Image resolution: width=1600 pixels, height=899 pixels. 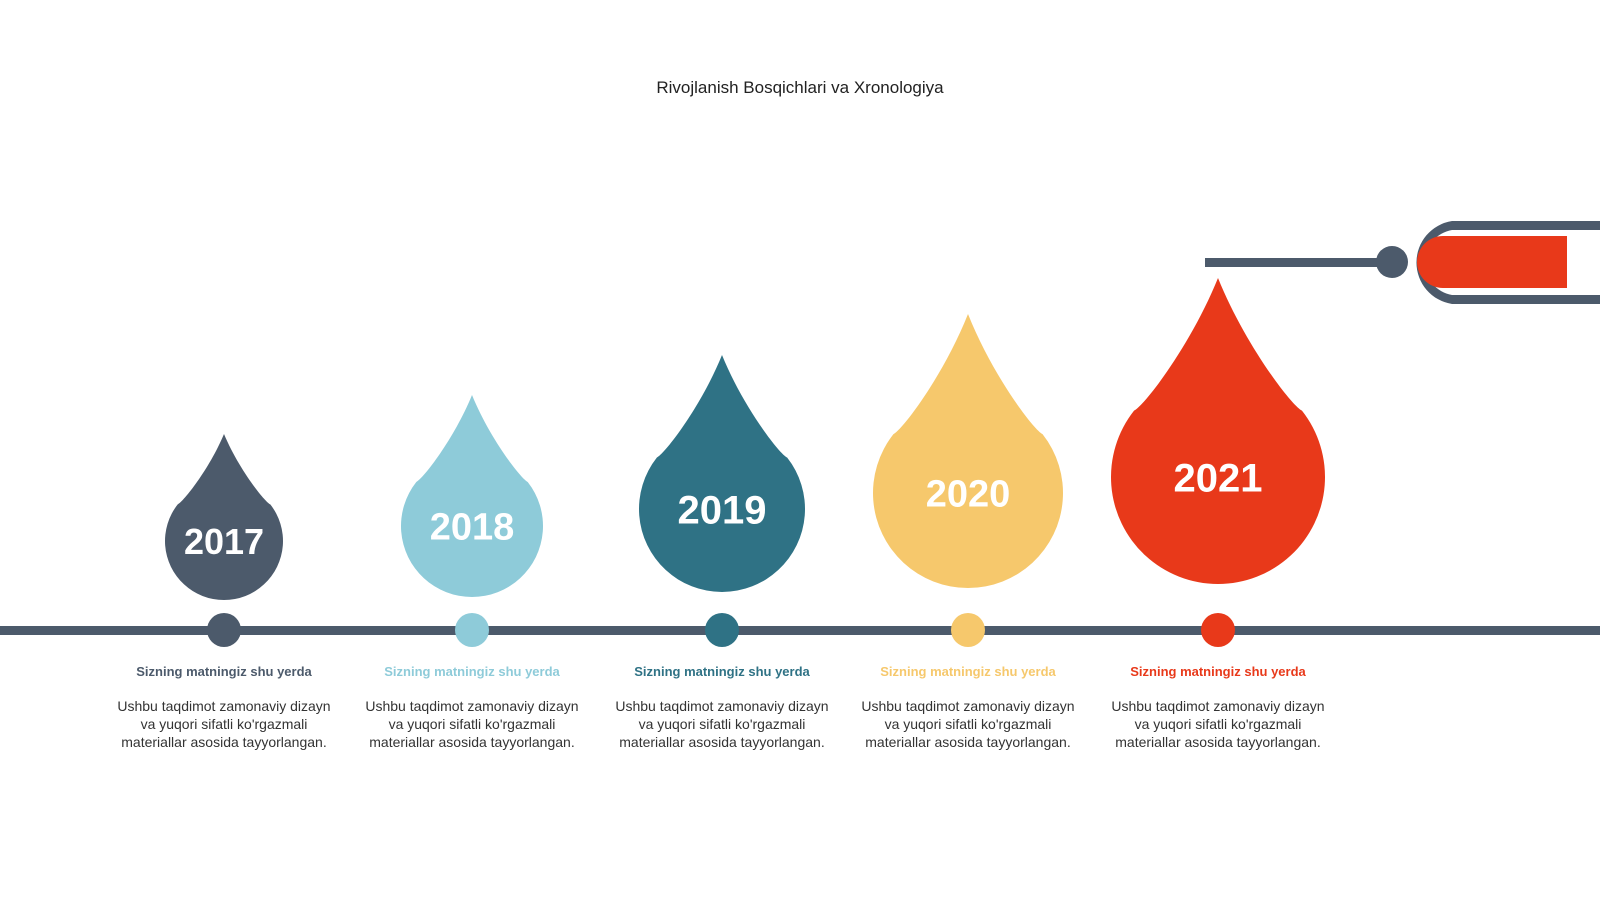 I want to click on thermometer-icon, so click(x=1402, y=262).